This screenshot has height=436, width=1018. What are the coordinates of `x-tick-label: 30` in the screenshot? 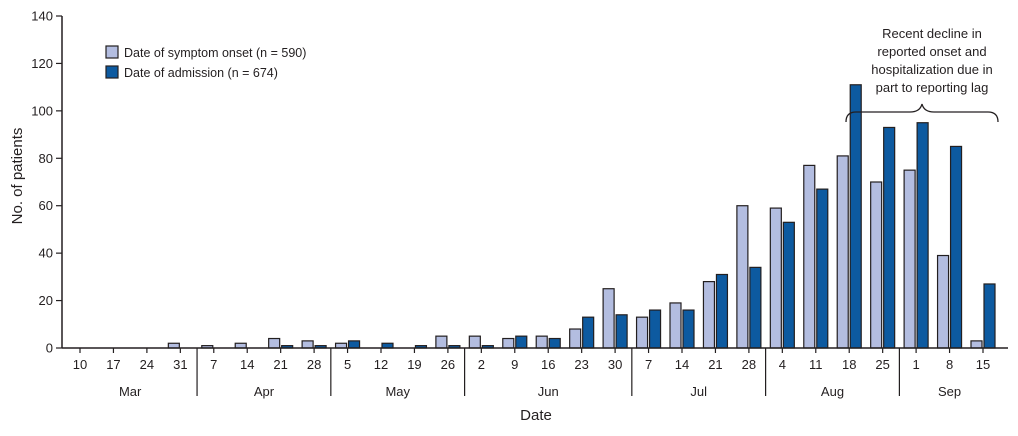 It's located at (615, 364).